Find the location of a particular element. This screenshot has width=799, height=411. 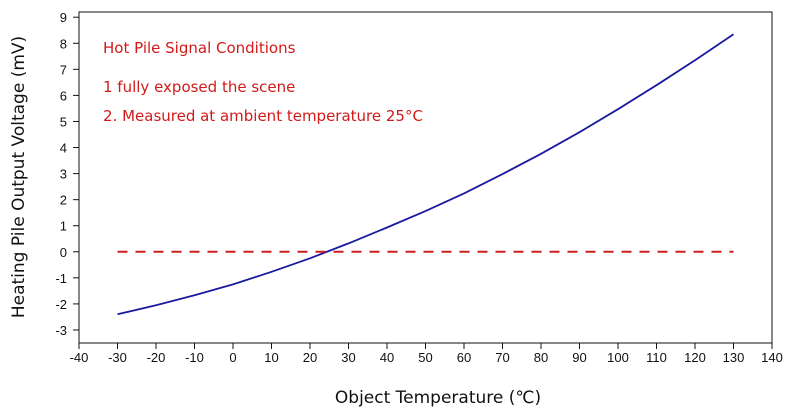

y-tick-label: 4 is located at coordinates (63, 148).